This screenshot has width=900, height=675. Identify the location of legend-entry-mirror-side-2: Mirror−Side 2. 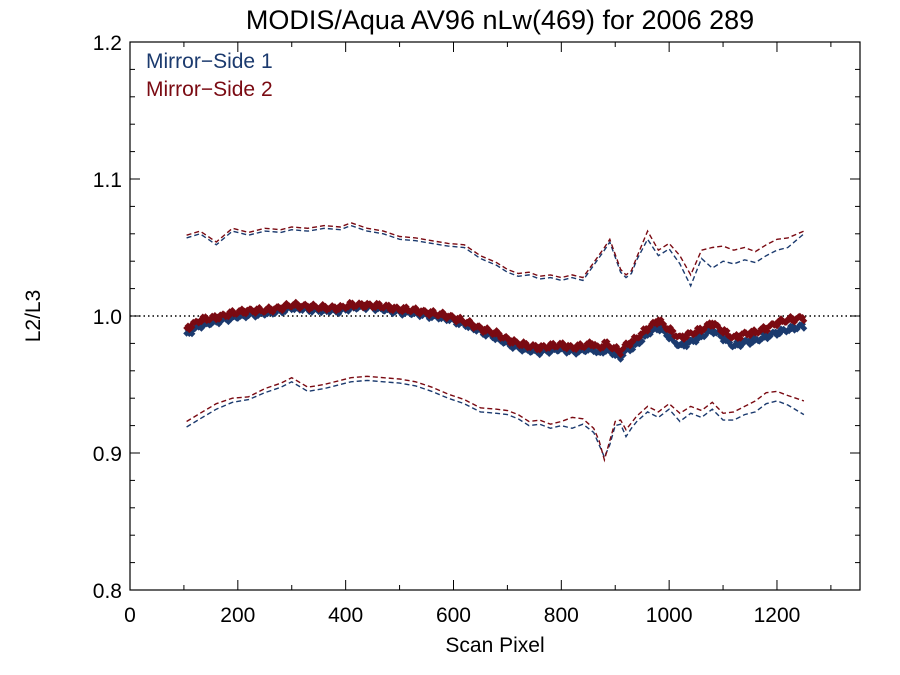
(209, 89).